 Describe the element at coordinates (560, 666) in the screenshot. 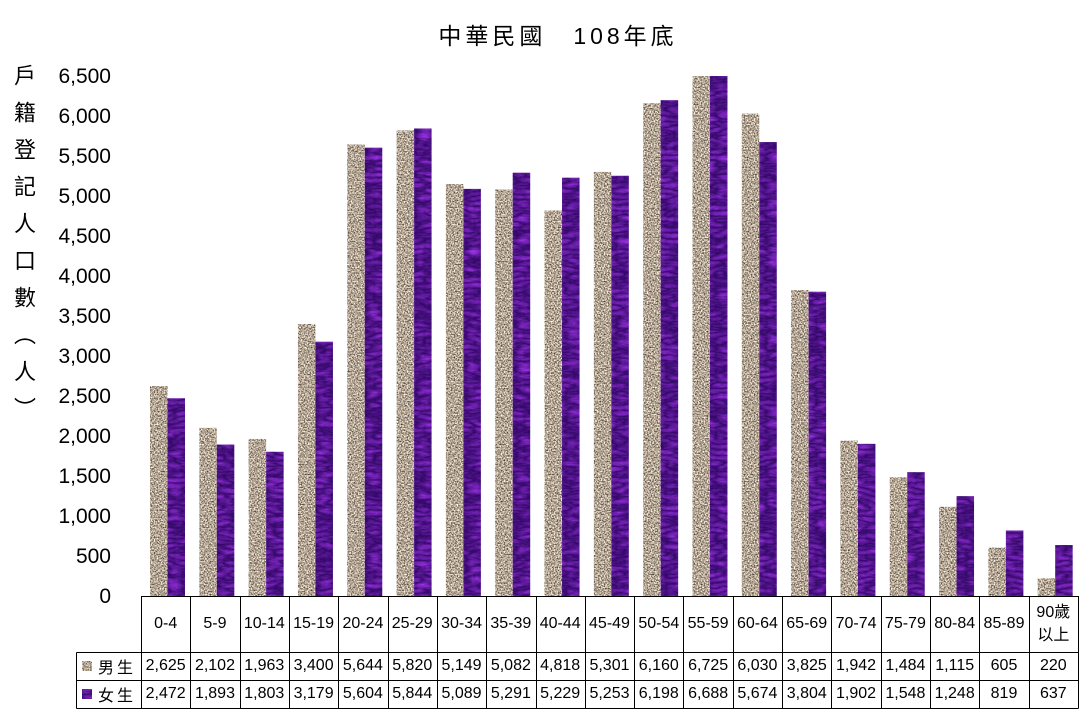

I see `data-label-male: 4,818` at that location.